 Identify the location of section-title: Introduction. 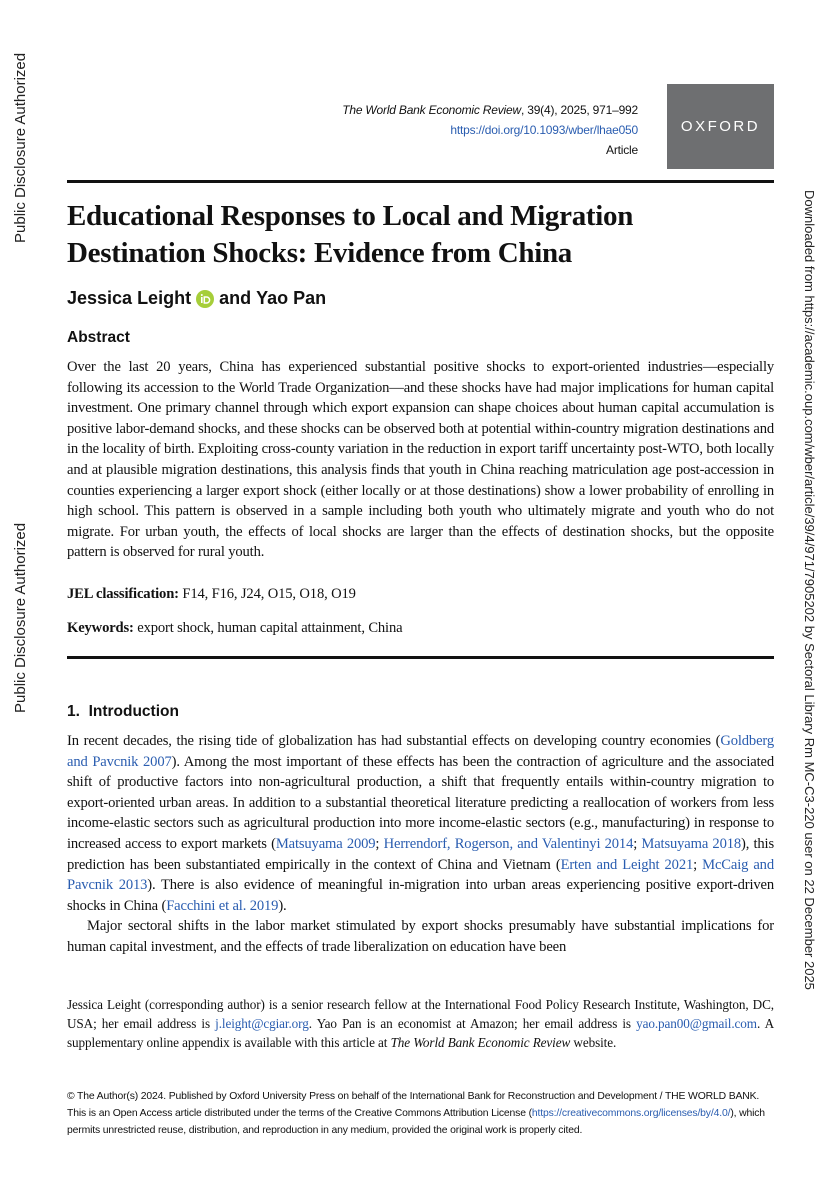
(133, 711).